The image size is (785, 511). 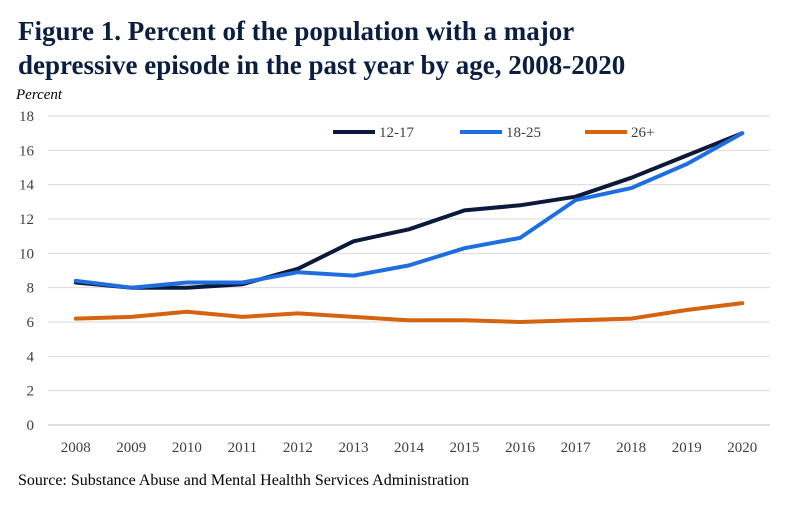 What do you see at coordinates (353, 448) in the screenshot?
I see `x-tick-label: 2013` at bounding box center [353, 448].